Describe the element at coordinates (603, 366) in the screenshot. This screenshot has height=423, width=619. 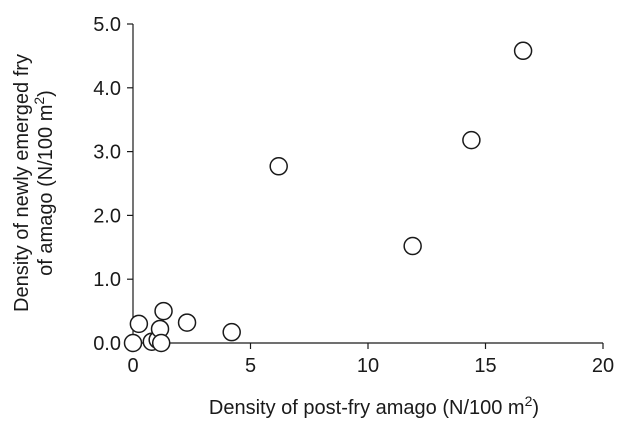
I see `x-tick-label: 20` at that location.